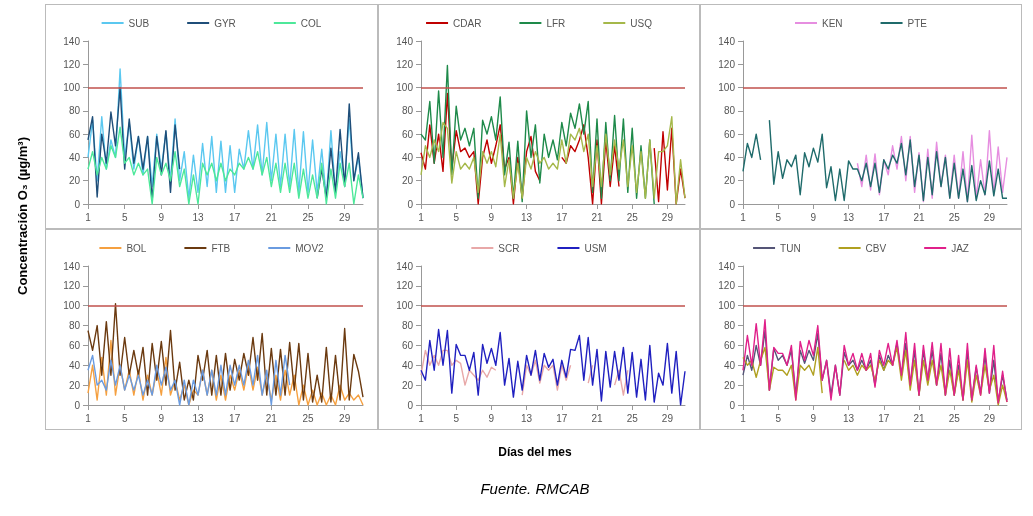 Image resolution: width=1033 pixels, height=516 pixels. I want to click on legend-label: TUN, so click(790, 248).